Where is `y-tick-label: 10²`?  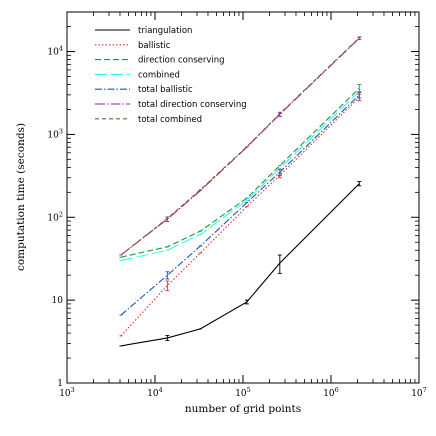 y-tick-label: 10² is located at coordinates (55, 216).